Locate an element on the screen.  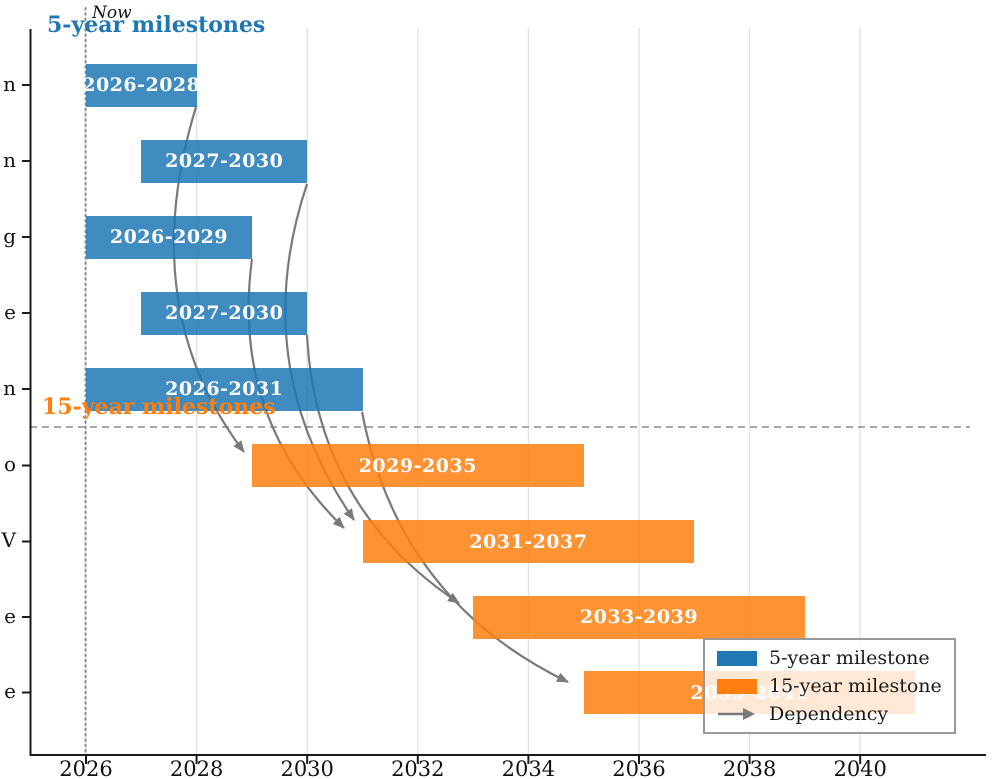
gantt-bar-5yr-5: 2026-2031 is located at coordinates (224, 389).